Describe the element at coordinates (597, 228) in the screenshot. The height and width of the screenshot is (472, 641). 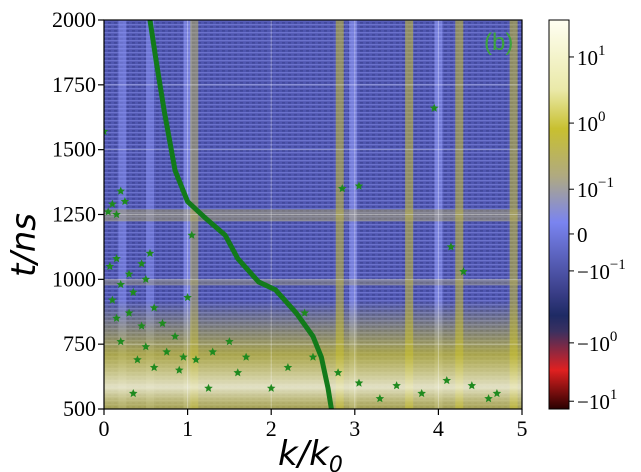
I see `colorbar-ticks: 10¹ 10⁰ 10⁻¹ 0 −10−1 −100 −101` at that location.